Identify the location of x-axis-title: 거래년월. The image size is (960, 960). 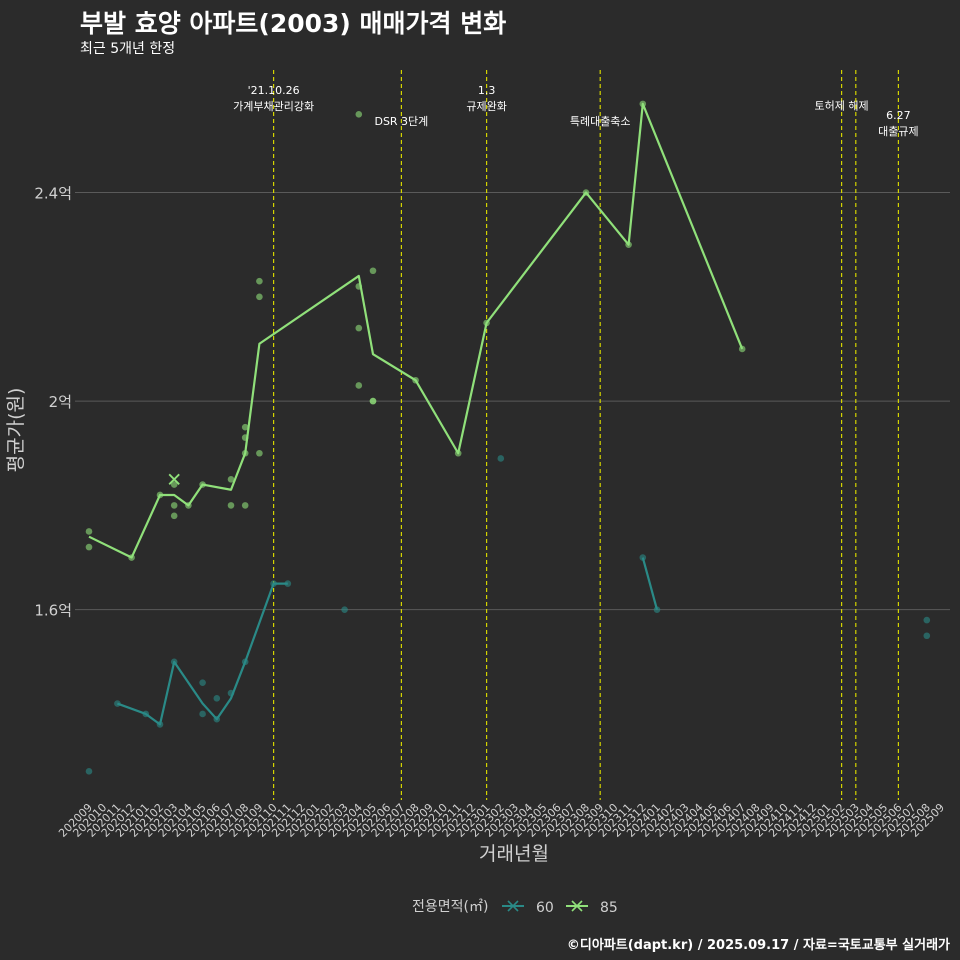
(514, 854).